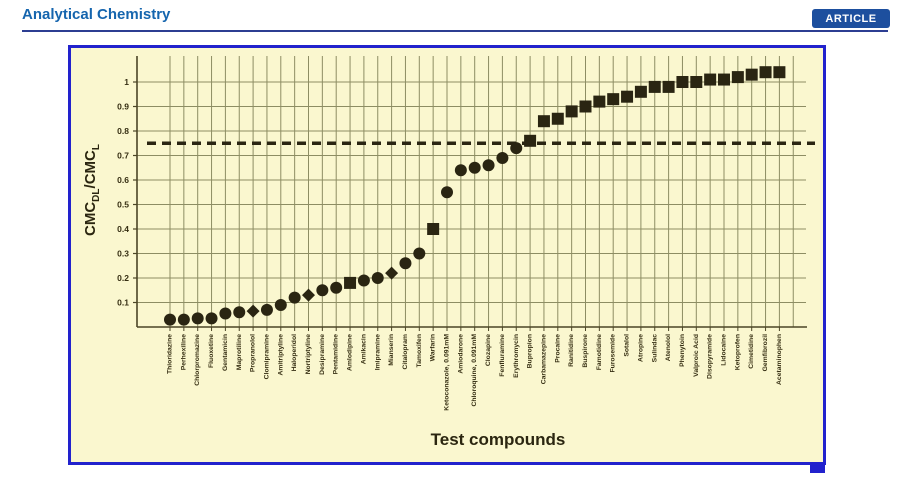 Image resolution: width=898 pixels, height=481 pixels. Describe the element at coordinates (654, 348) in the screenshot. I see `x-tick-label: Sulindac` at that location.